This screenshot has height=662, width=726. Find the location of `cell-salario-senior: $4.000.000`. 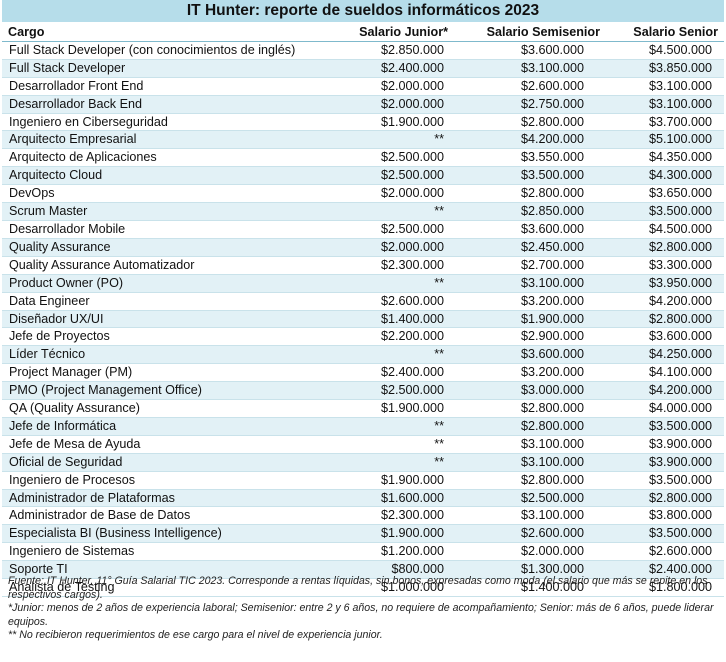

cell-salario-senior: $4.000.000 is located at coordinates (667, 408).